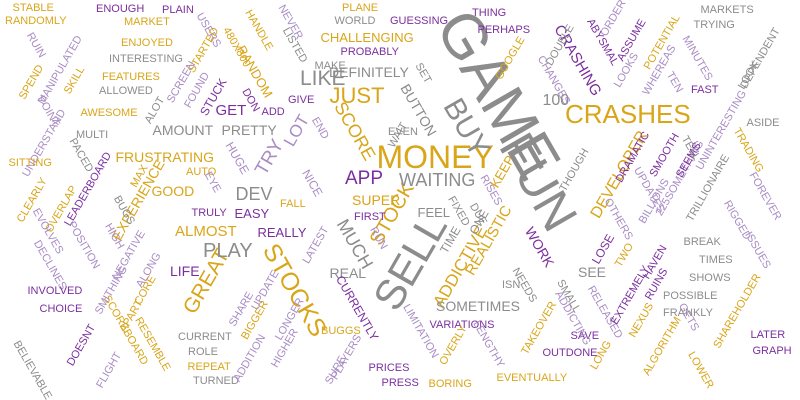 The image size is (800, 400). Describe the element at coordinates (120, 8) in the screenshot. I see `word-enough: ENOUGH` at that location.